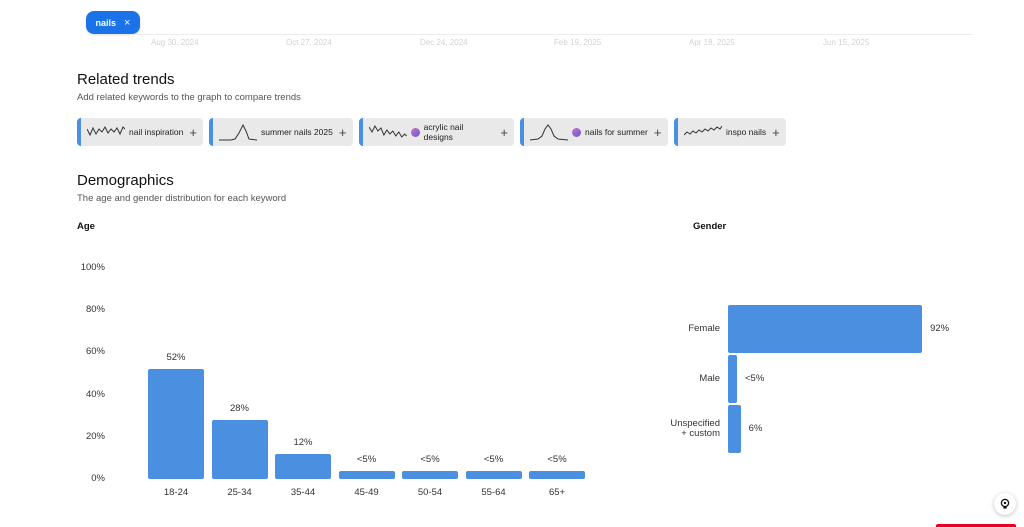  Describe the element at coordinates (557, 492) in the screenshot. I see `age-category-label: 65+` at that location.